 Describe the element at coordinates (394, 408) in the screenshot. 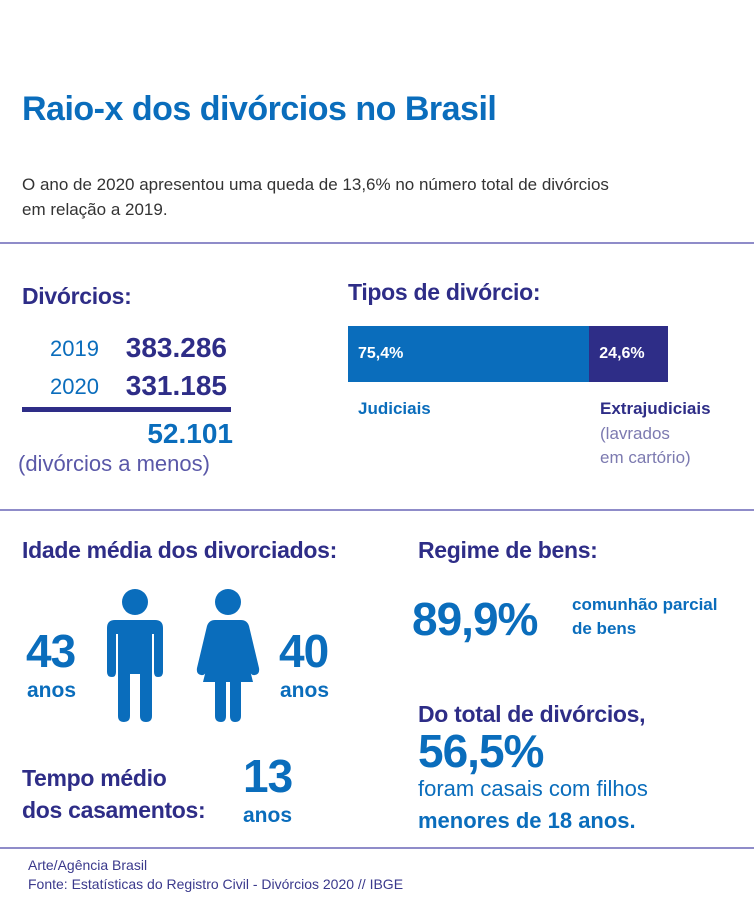

I see `judiciais-label: Judiciais` at that location.